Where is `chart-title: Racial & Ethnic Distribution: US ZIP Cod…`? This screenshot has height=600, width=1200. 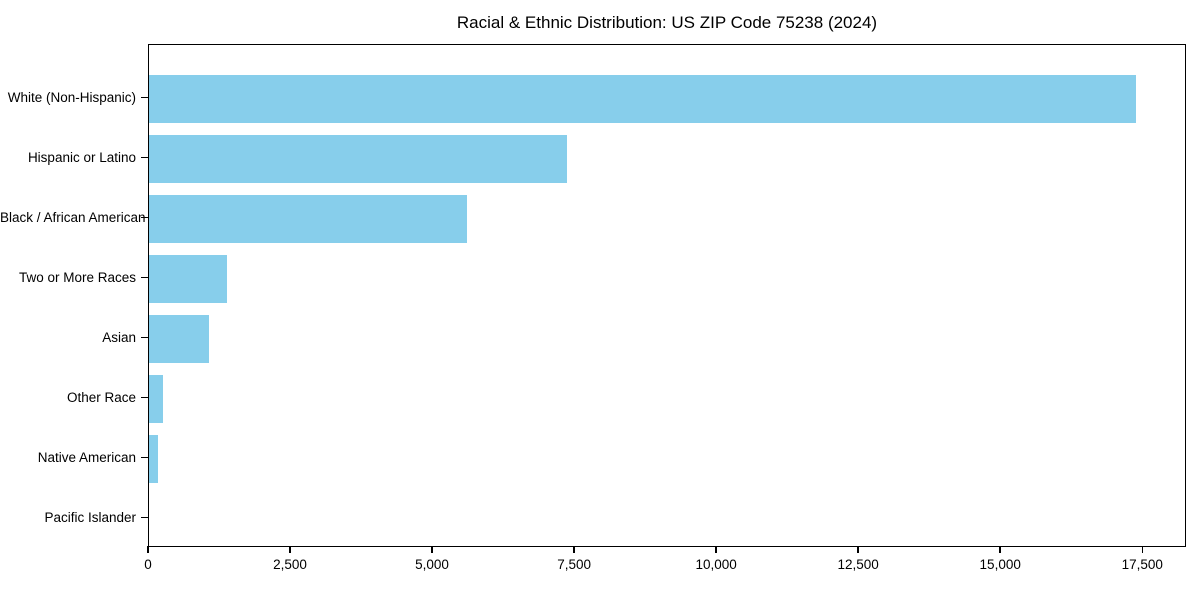 chart-title: Racial & Ethnic Distribution: US ZIP Cod… is located at coordinates (667, 22).